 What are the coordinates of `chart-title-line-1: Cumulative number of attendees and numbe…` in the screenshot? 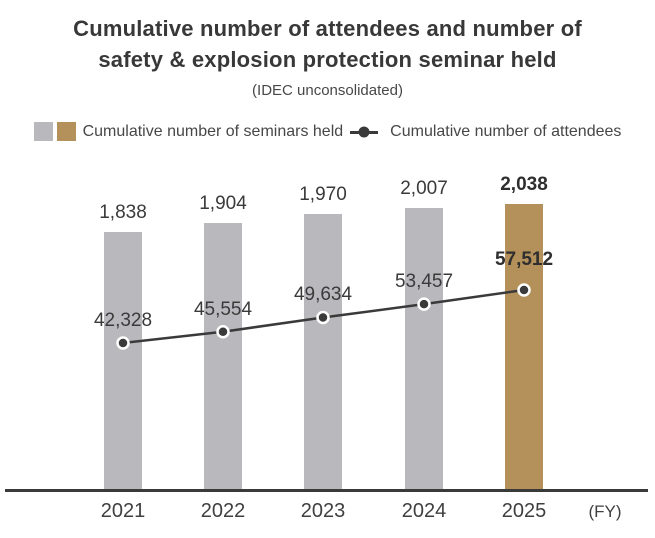 It's located at (327, 28).